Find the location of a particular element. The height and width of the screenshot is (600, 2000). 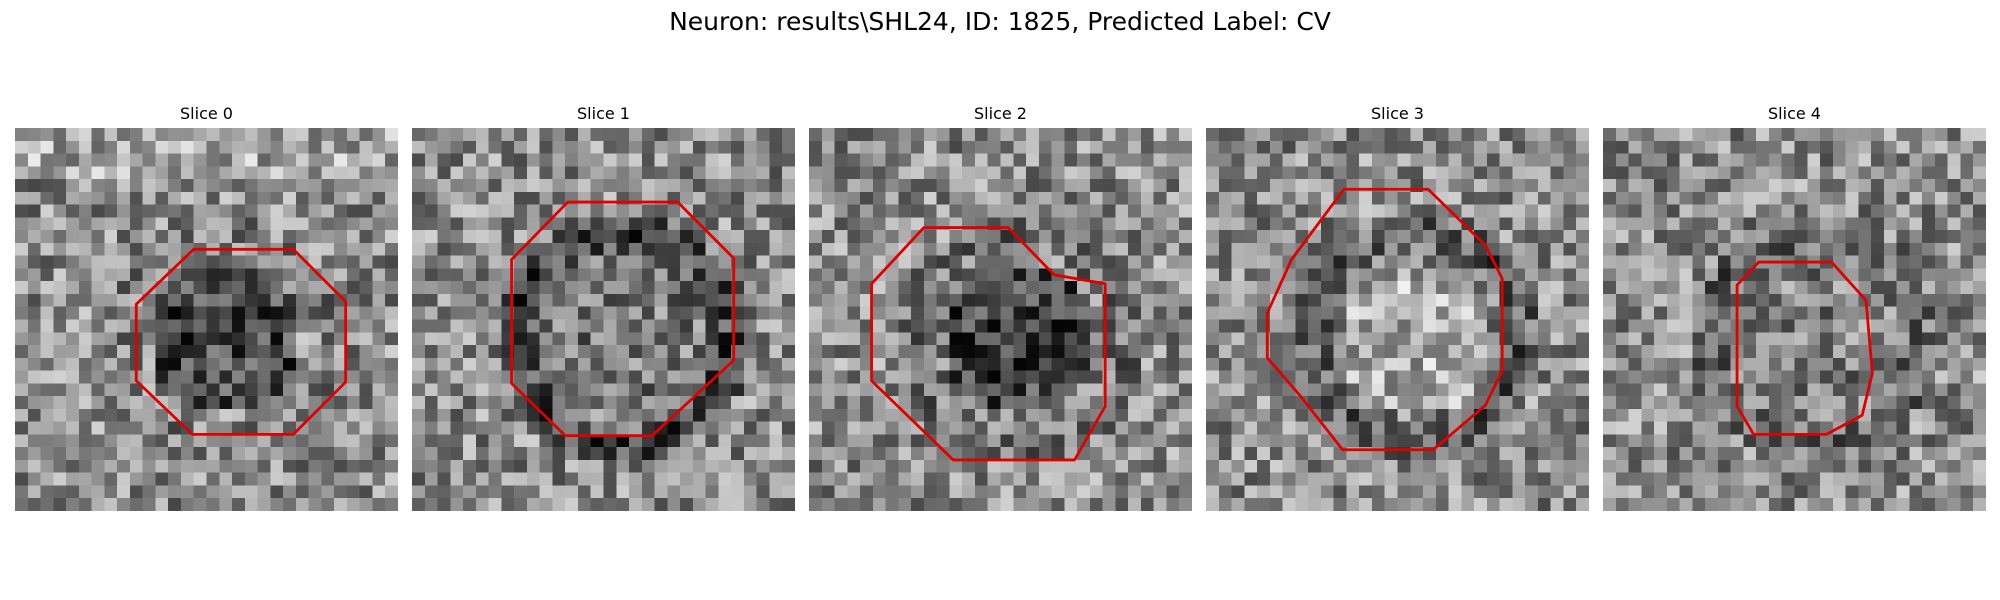

slice-image is located at coordinates (1794, 319).